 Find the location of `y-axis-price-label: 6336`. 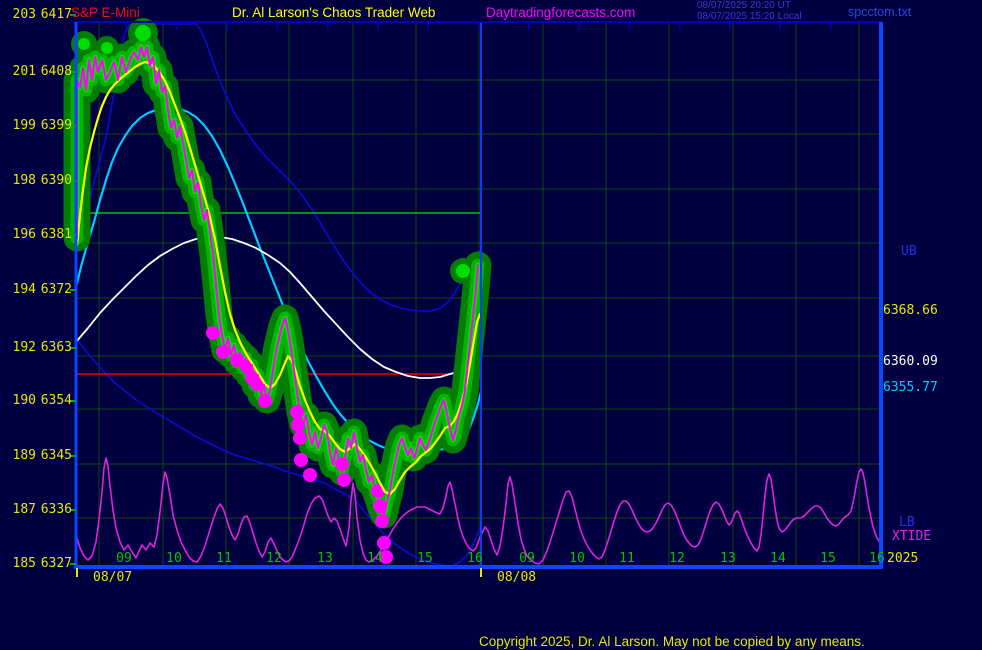

y-axis-price-label: 6336 is located at coordinates (56, 509).